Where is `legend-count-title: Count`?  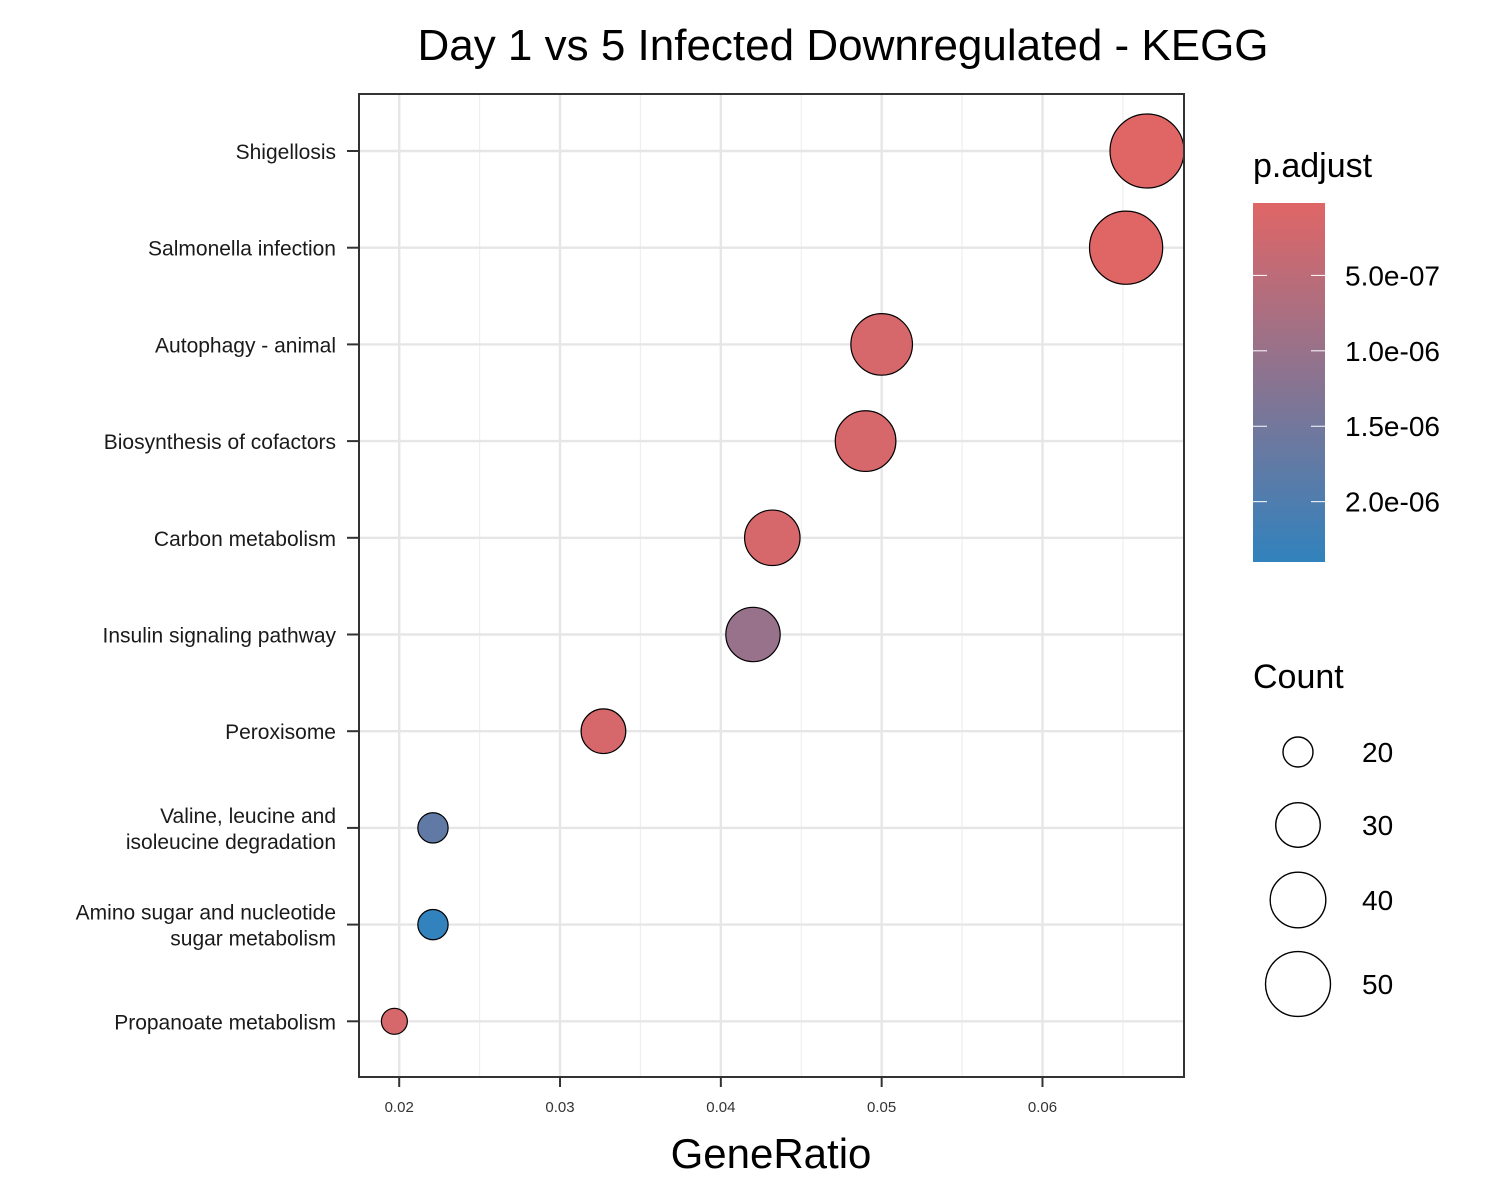
legend-count-title: Count is located at coordinates (1298, 677).